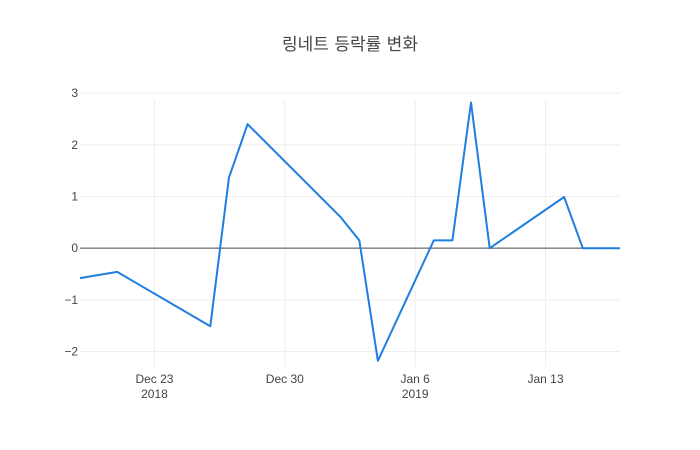 The width and height of the screenshot is (700, 450). What do you see at coordinates (74, 197) in the screenshot?
I see `y-tick-label: 1` at bounding box center [74, 197].